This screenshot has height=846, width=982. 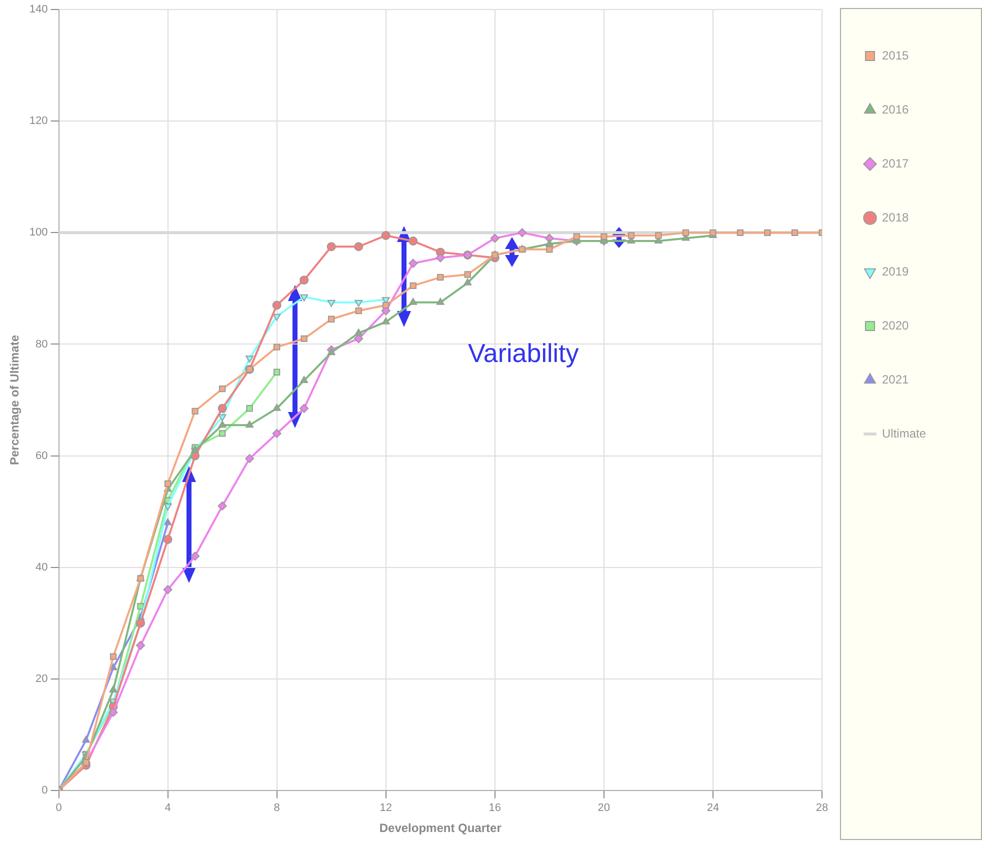 I want to click on legend-label: 2016, so click(x=896, y=109).